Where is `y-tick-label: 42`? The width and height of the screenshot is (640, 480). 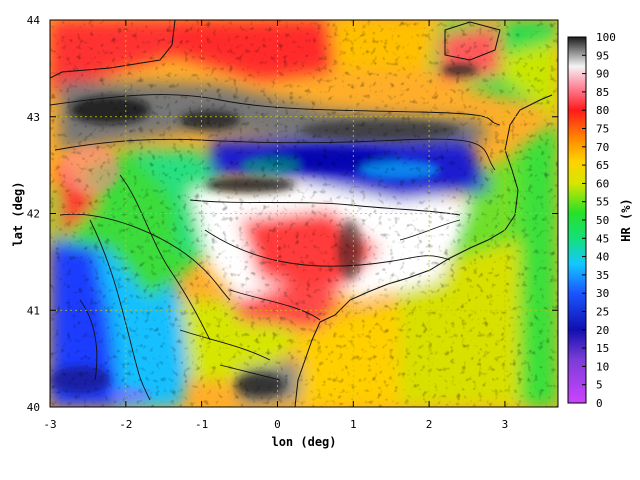 y-tick-label: 42 is located at coordinates (33, 214).